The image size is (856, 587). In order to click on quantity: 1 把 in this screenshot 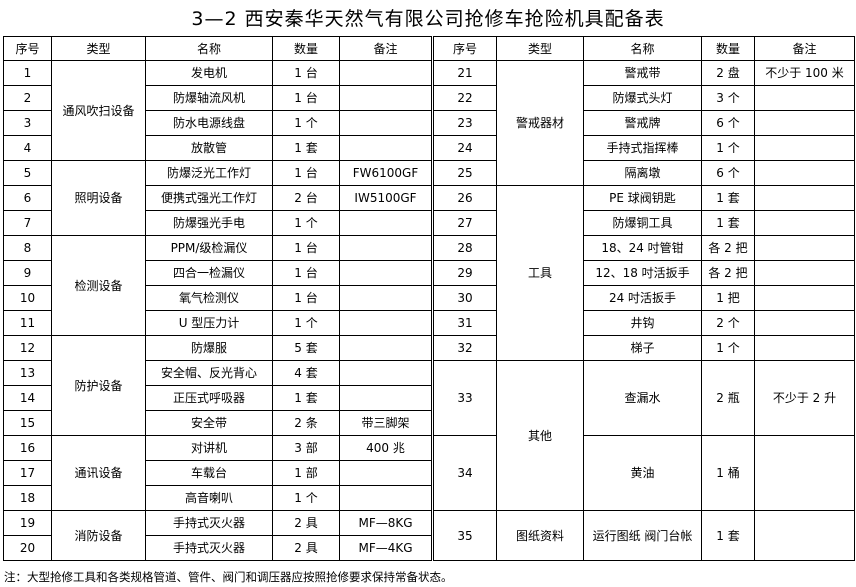, I will do `click(728, 298)`.